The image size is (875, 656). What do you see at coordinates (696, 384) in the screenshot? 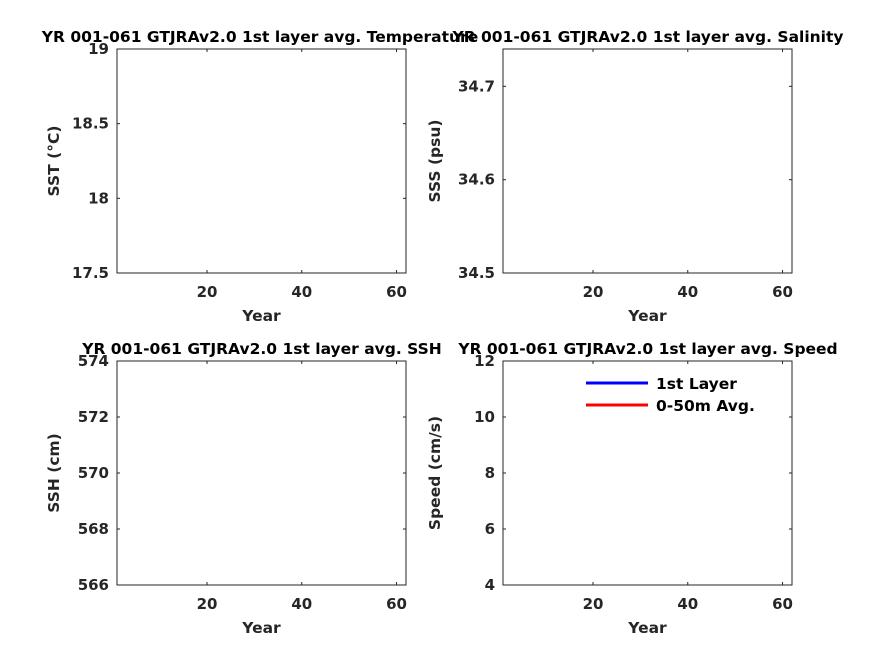
I see `legend-entry-1: 1st Layer` at bounding box center [696, 384].